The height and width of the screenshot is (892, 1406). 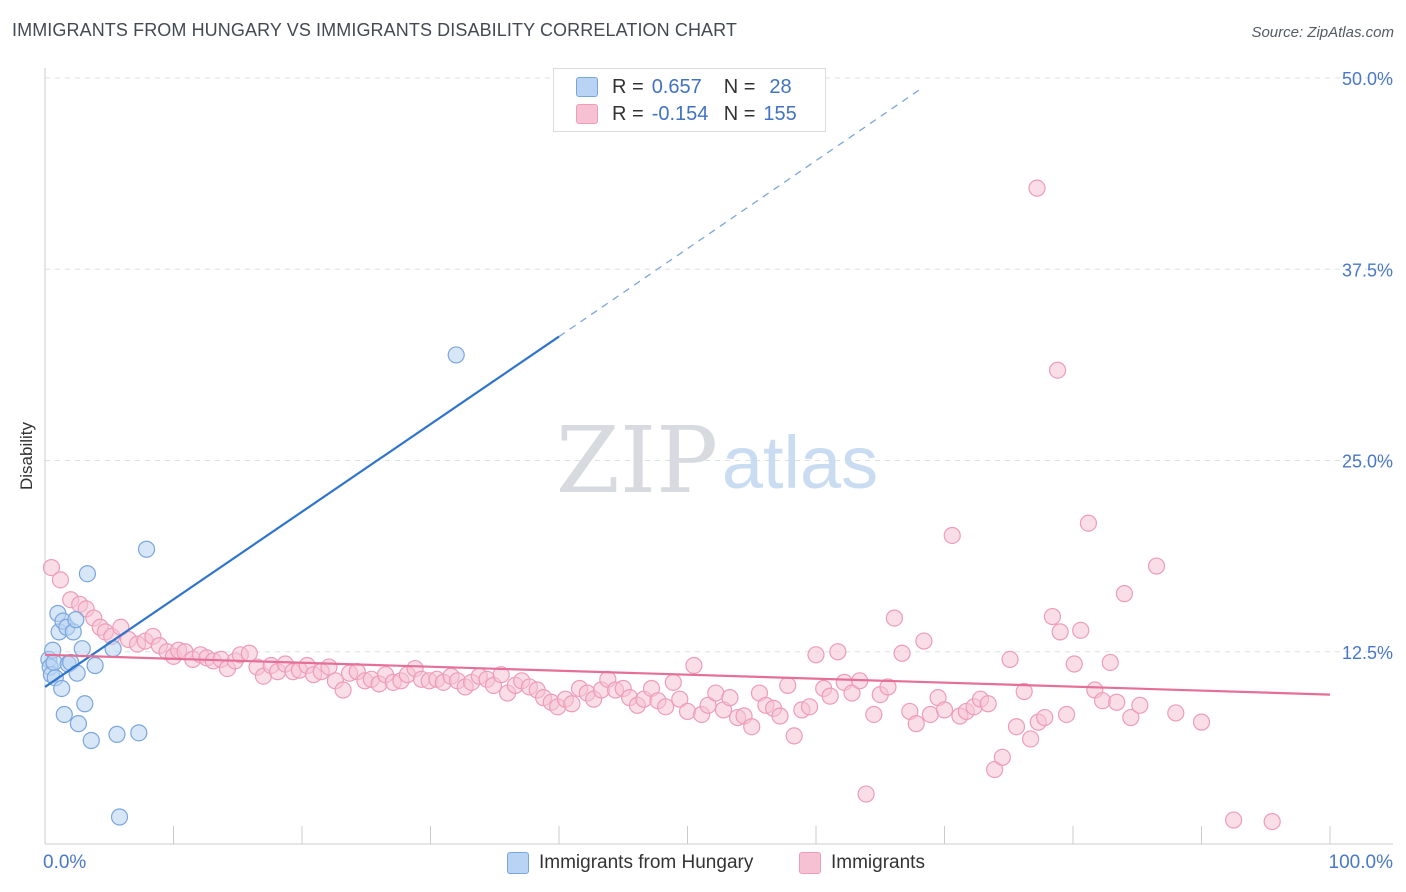 What do you see at coordinates (684, 87) in the screenshot?
I see `legend-row-hungary: R = 0.657 N = 28` at bounding box center [684, 87].